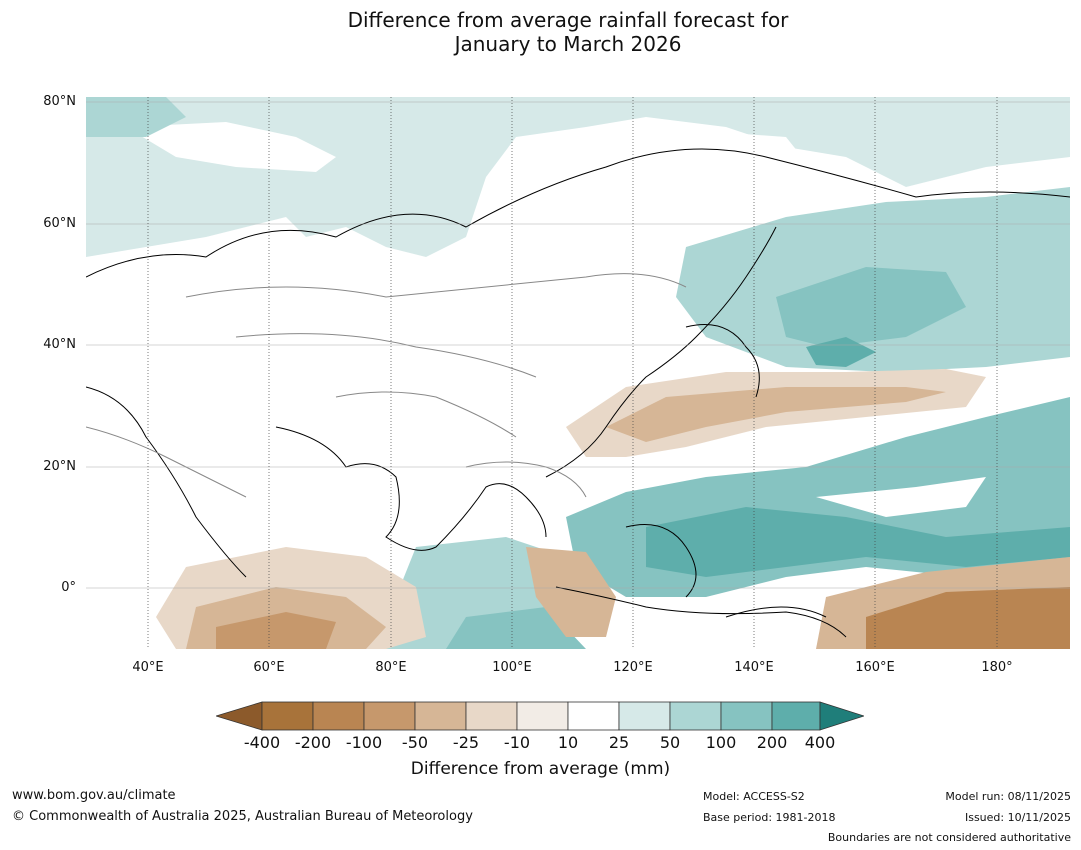 This screenshot has width=1081, height=850. I want to click on lat-label-0: 0°, so click(68, 587).